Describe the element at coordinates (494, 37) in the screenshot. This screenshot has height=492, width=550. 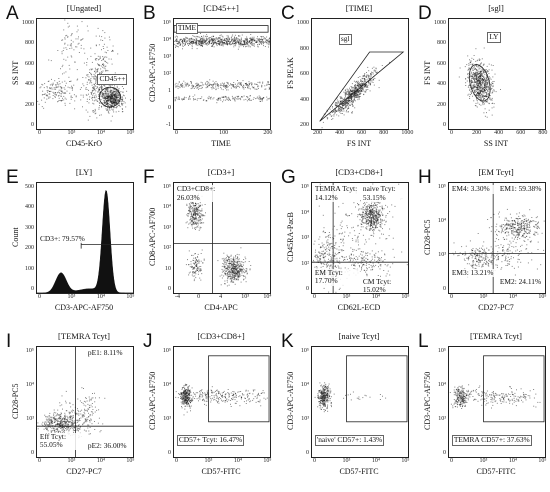
I see `gate-label: LY` at that location.